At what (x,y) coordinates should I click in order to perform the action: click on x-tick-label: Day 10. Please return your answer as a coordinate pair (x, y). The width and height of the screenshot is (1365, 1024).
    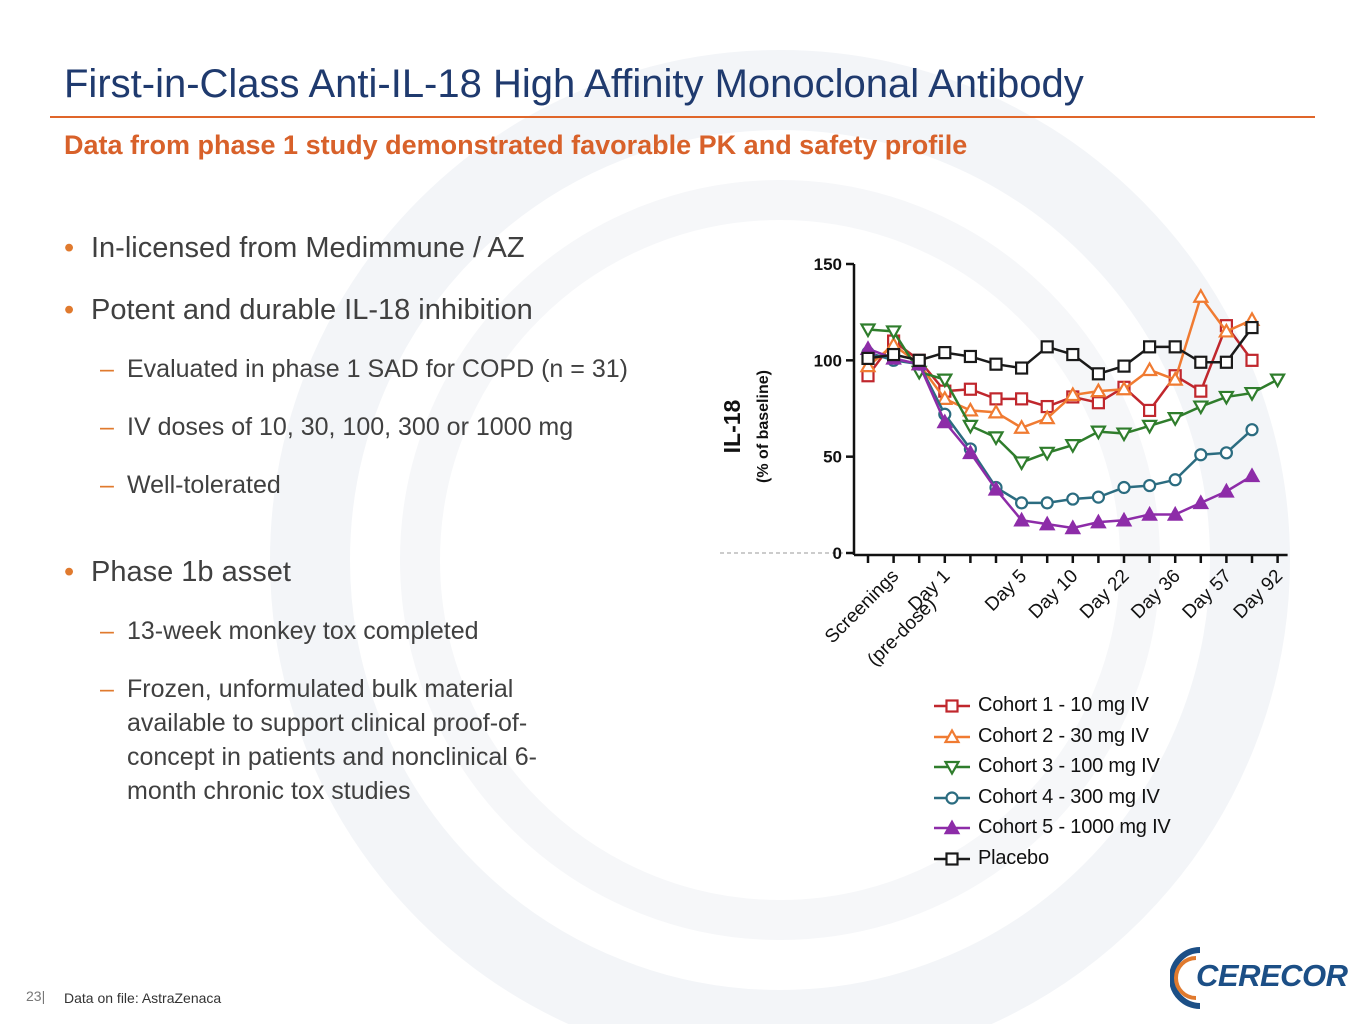
    Looking at the image, I should click on (1053, 594).